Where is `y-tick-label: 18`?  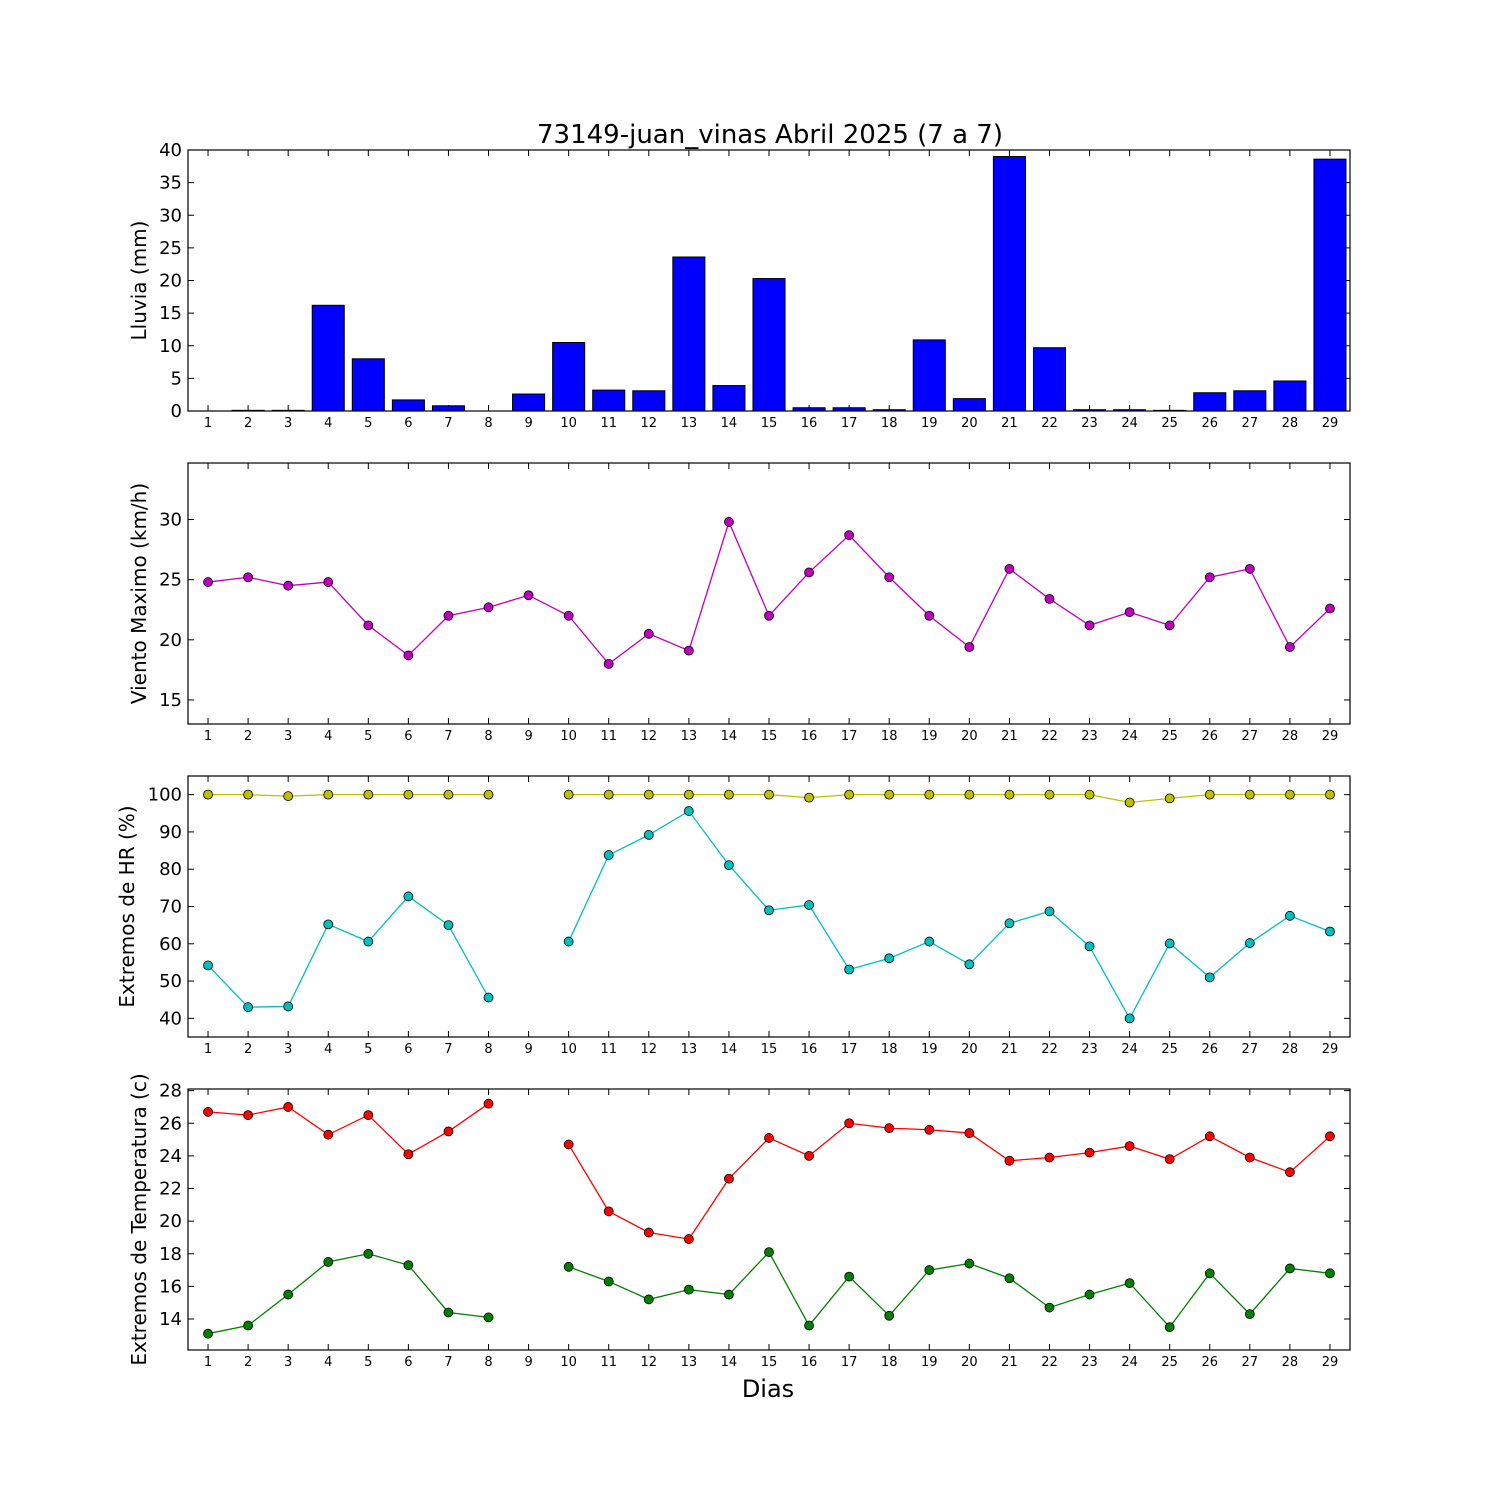 y-tick-label: 18 is located at coordinates (170, 1254).